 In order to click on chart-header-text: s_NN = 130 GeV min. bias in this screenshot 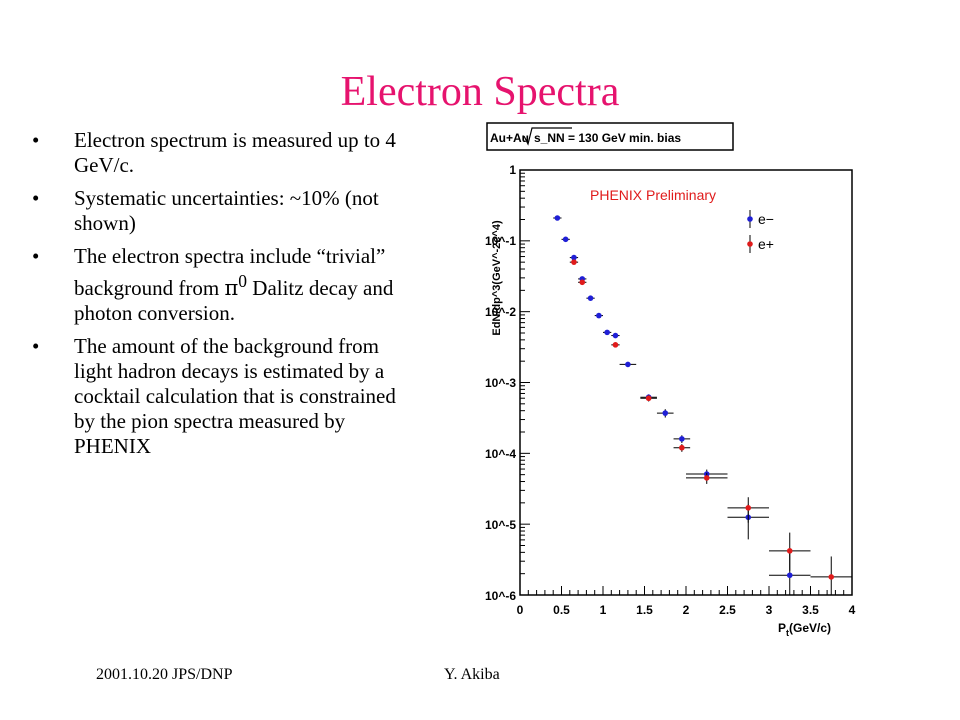, I will do `click(607, 138)`.